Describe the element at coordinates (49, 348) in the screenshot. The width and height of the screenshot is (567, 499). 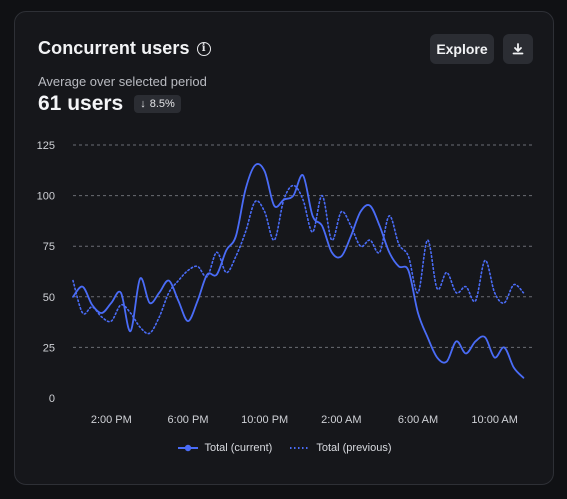
I see `y-tick-label: 25` at that location.